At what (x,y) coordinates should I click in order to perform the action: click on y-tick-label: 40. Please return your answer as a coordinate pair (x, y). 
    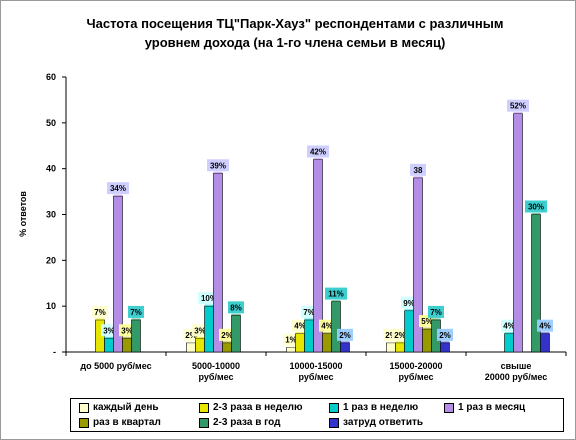
    Looking at the image, I should click on (51, 169).